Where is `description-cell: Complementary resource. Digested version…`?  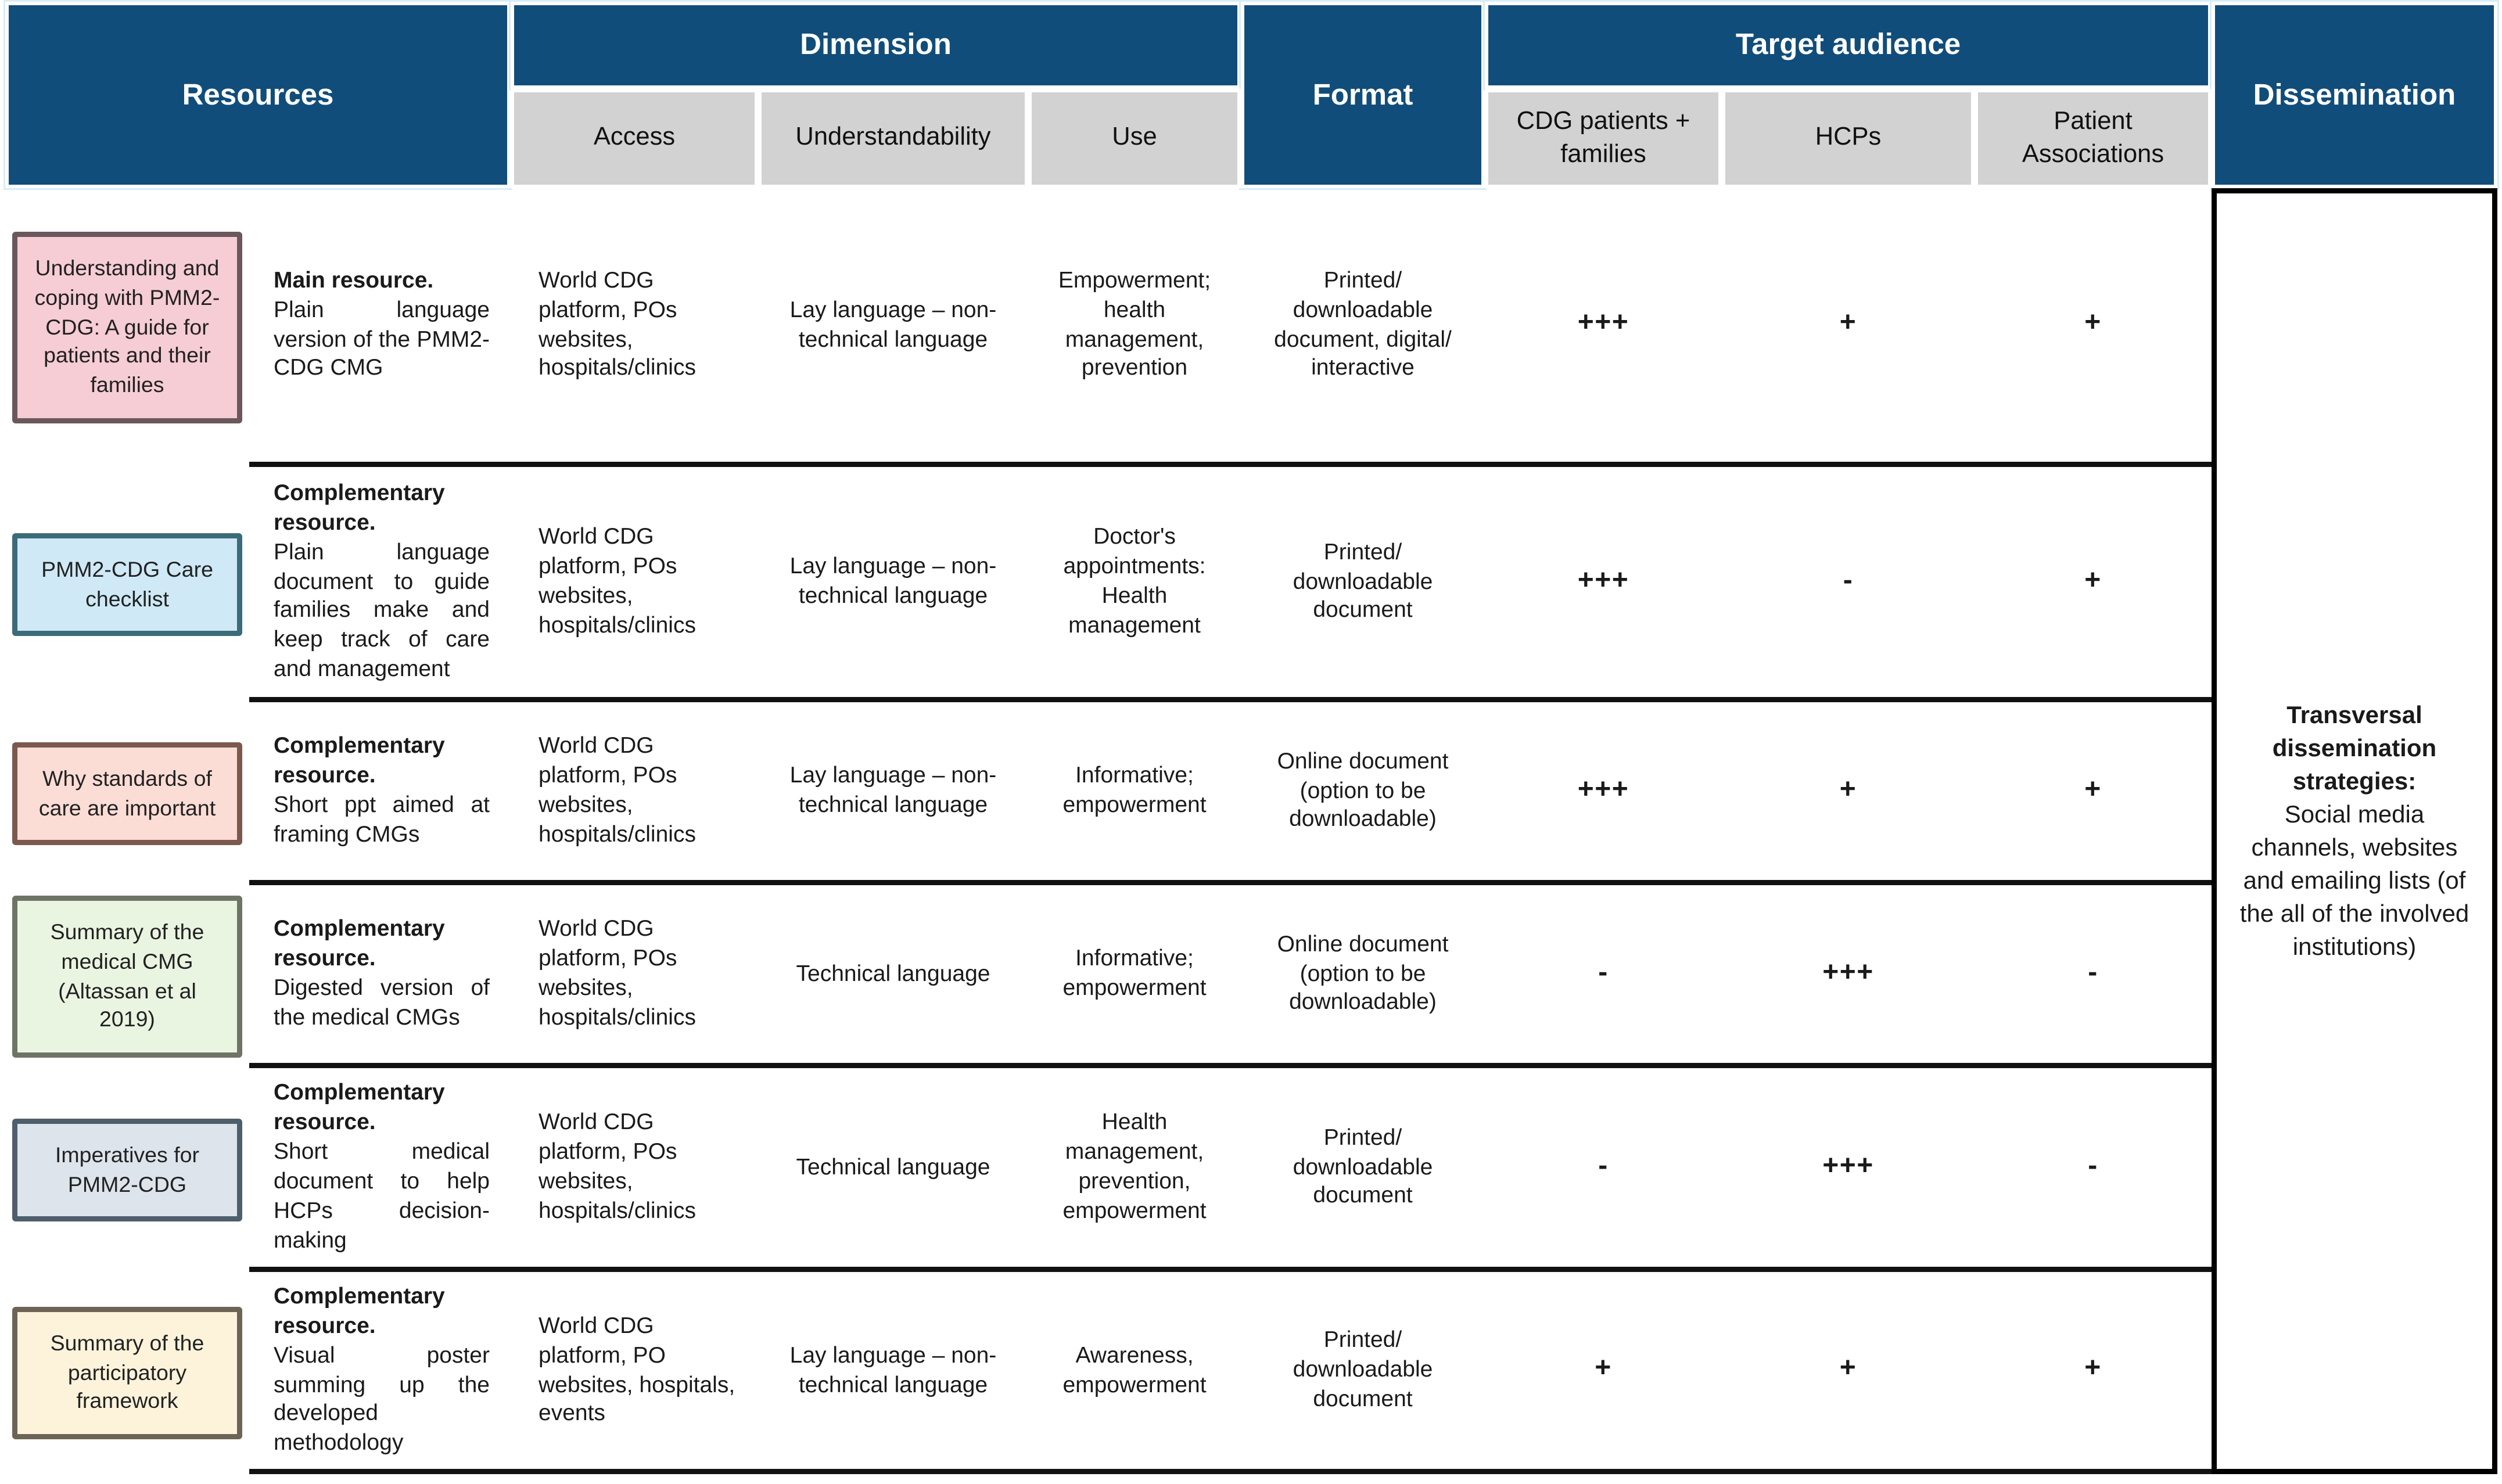
description-cell: Complementary resource. Digested version… is located at coordinates (380, 976).